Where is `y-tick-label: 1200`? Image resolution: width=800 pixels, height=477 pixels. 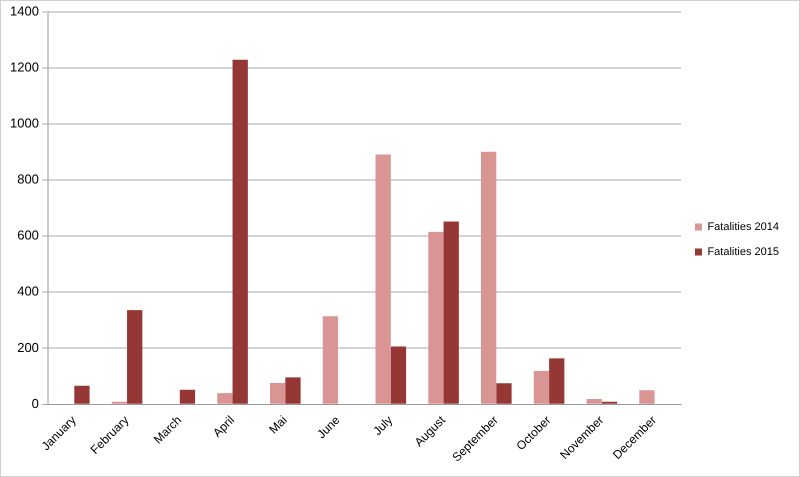 y-tick-label: 1200 is located at coordinates (24, 66).